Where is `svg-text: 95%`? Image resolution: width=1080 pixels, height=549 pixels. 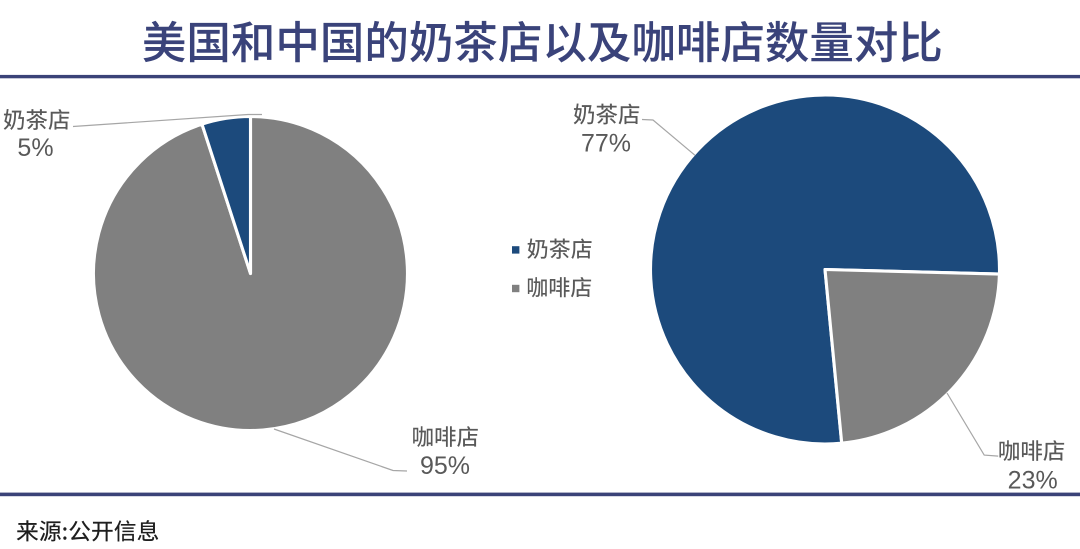
svg-text: 95% is located at coordinates (445, 466).